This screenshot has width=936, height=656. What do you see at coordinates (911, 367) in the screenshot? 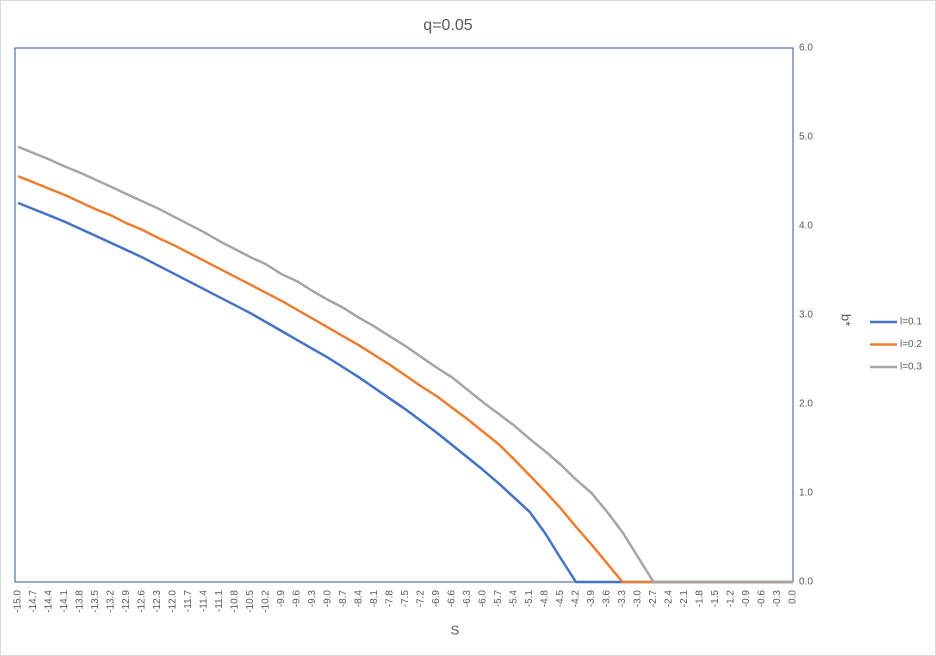
I see `legend-label: l=0.3` at bounding box center [911, 367].